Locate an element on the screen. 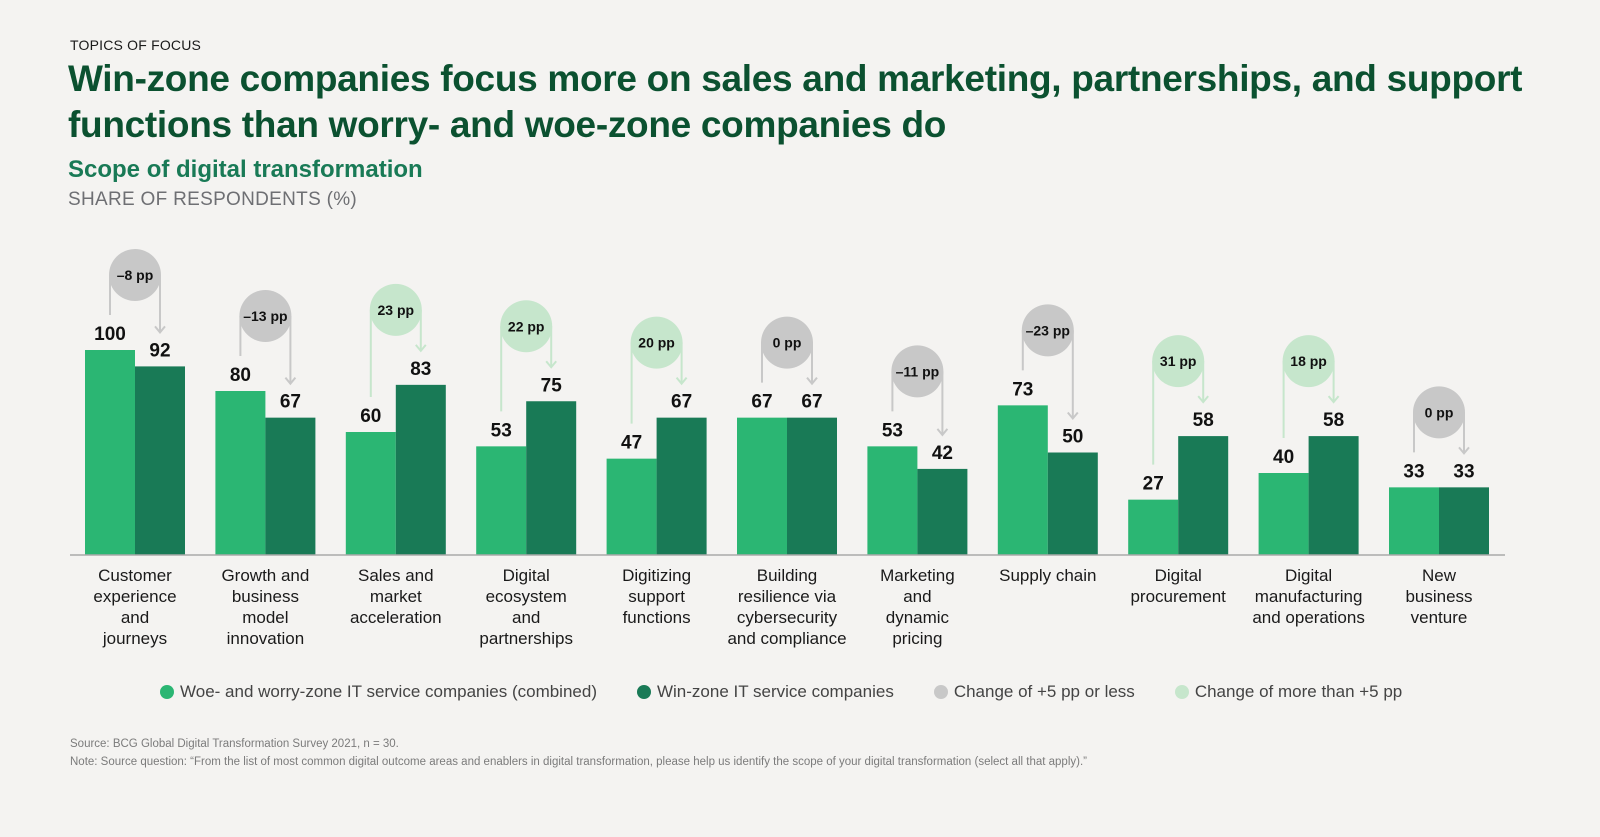  category-label-line: Supply chain is located at coordinates (1047, 575).